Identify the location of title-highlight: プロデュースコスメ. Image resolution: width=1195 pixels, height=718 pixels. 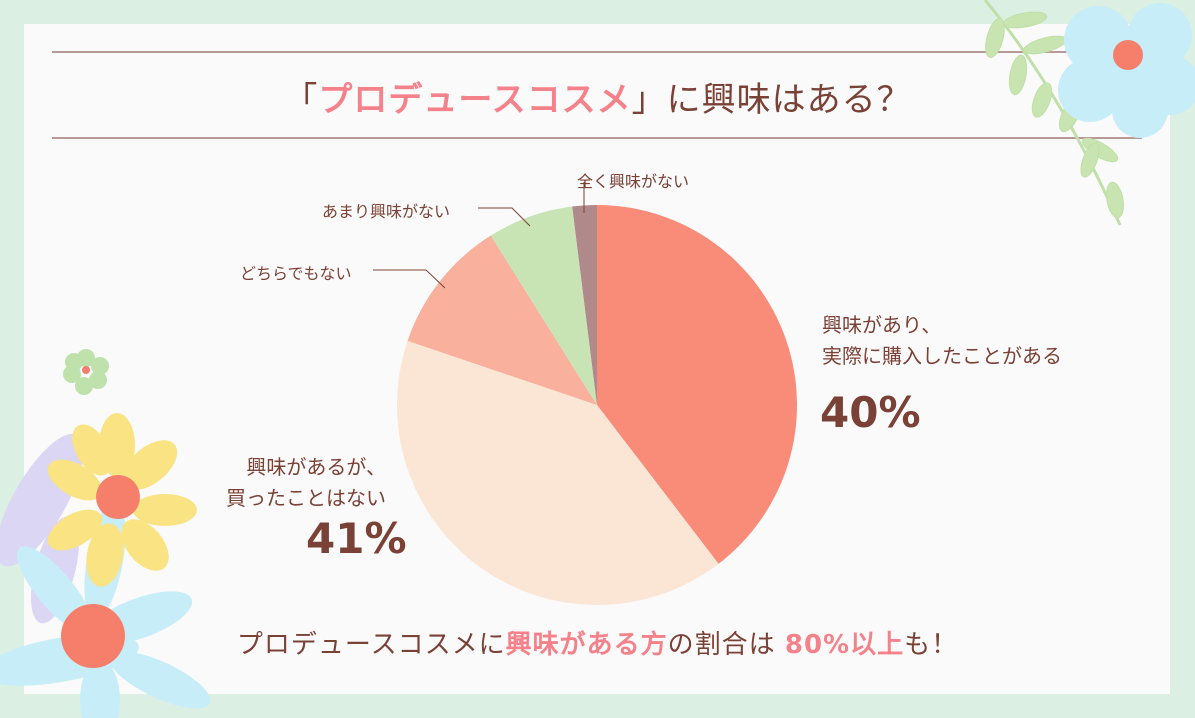
(475, 100).